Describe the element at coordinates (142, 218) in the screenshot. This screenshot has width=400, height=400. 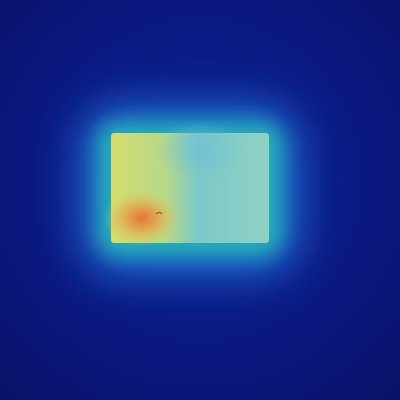
I see `hot-spot` at that location.